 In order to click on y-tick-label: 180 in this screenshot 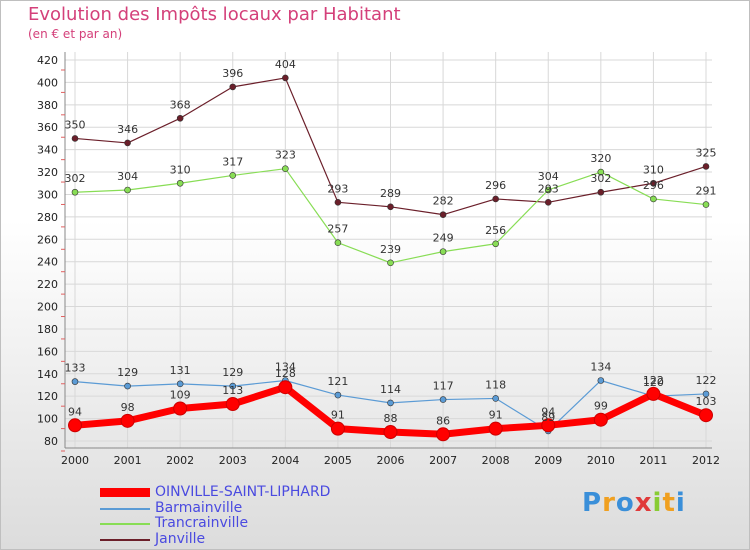, I will do `click(47, 329)`.